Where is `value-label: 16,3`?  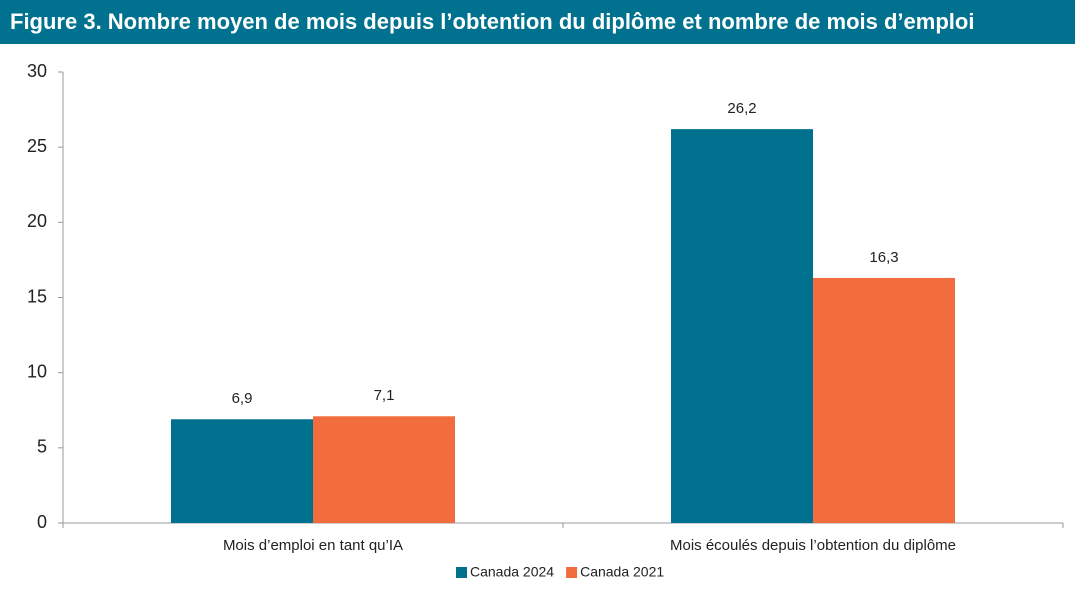
value-label: 16,3 is located at coordinates (883, 257).